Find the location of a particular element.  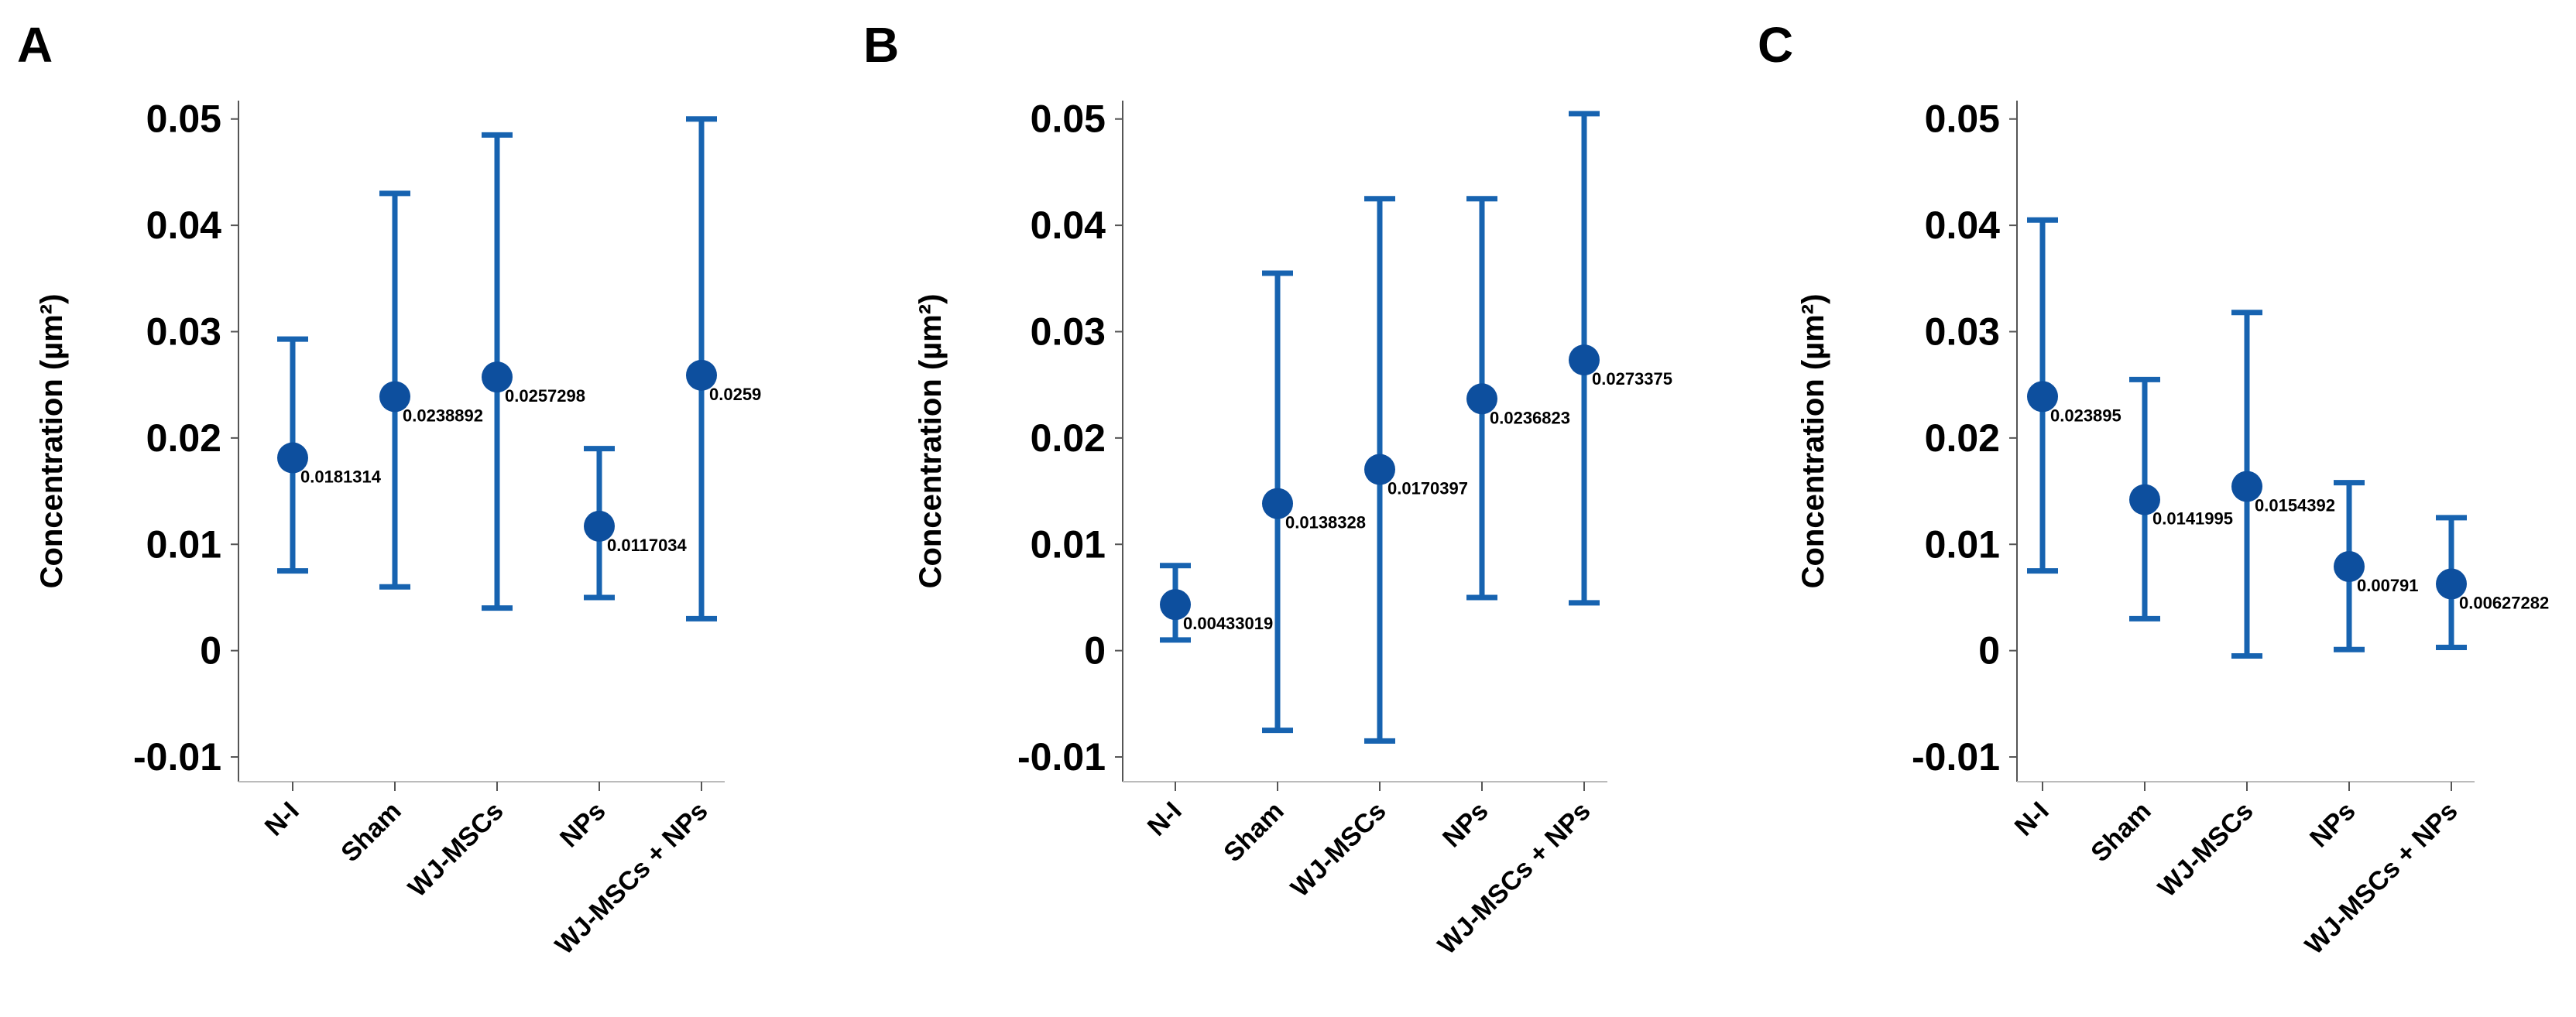

value-label: 0.0273375 is located at coordinates (1632, 379).